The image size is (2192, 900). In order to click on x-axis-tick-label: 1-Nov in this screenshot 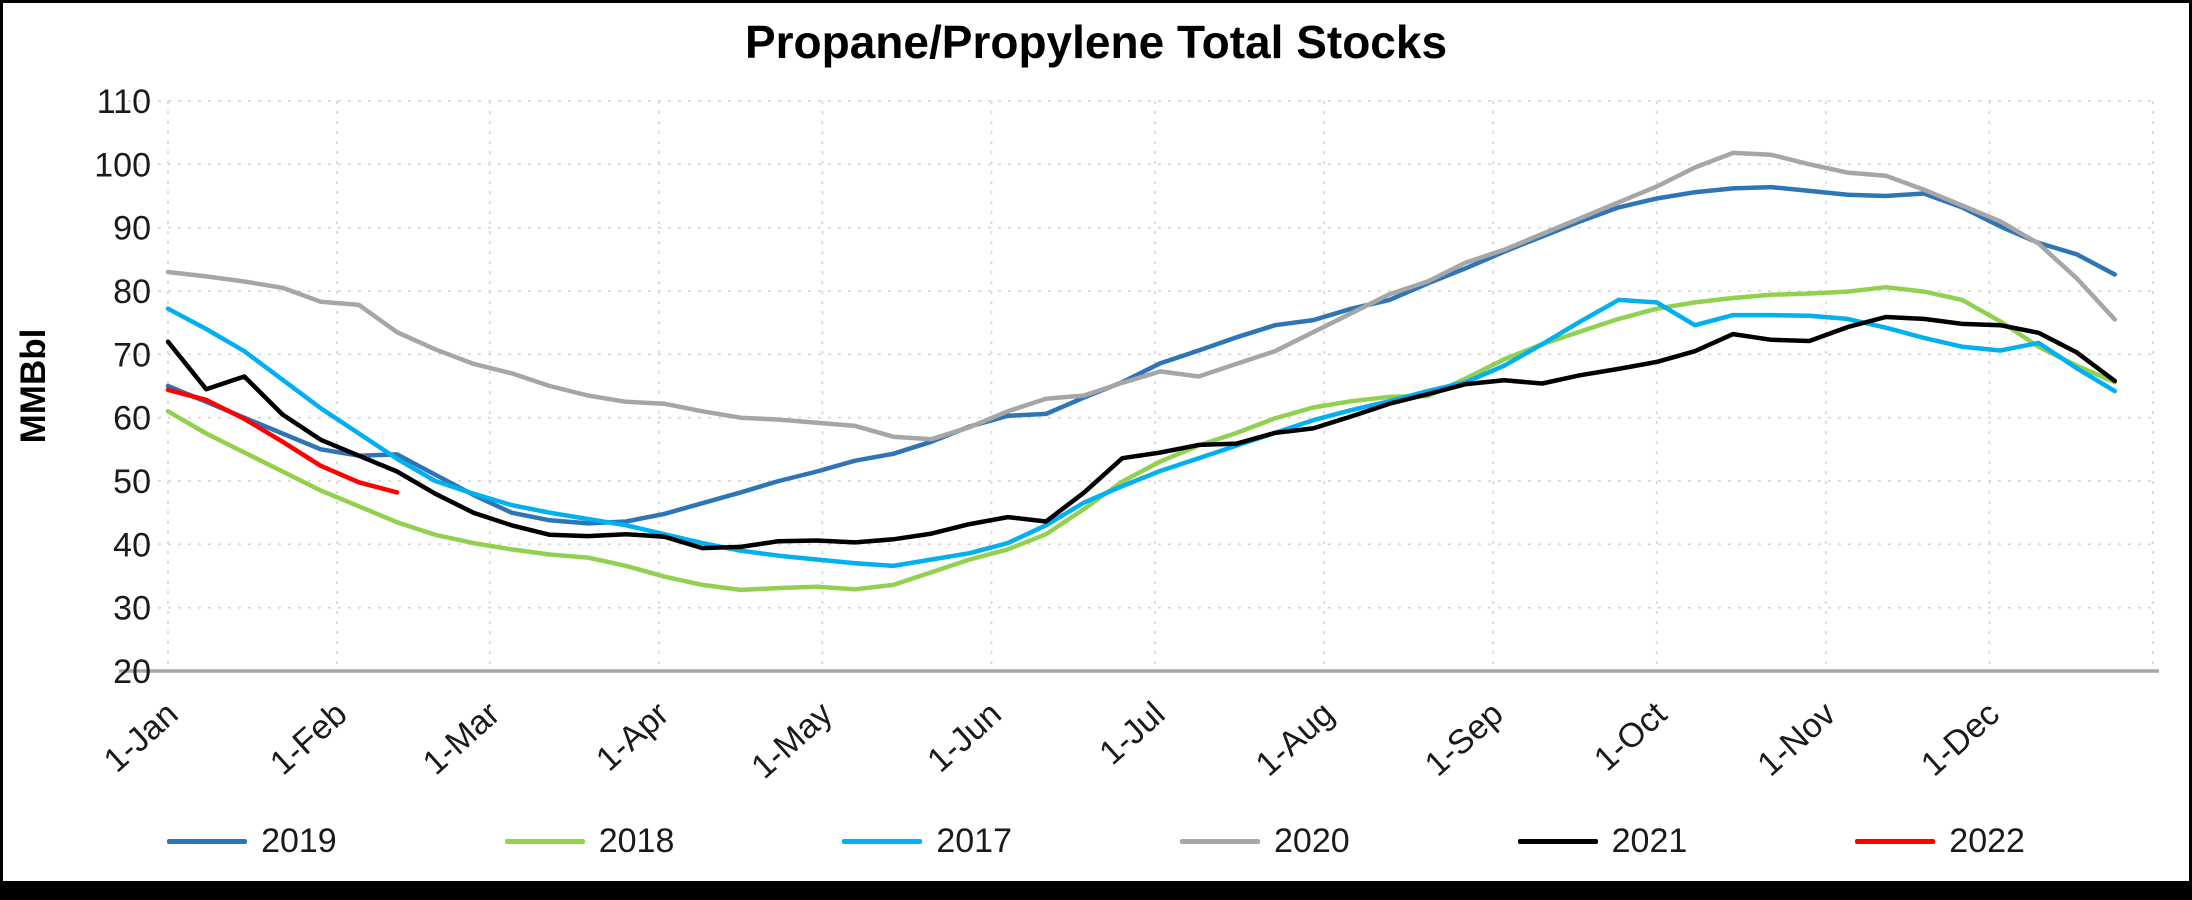, I will do `click(1796, 739)`.